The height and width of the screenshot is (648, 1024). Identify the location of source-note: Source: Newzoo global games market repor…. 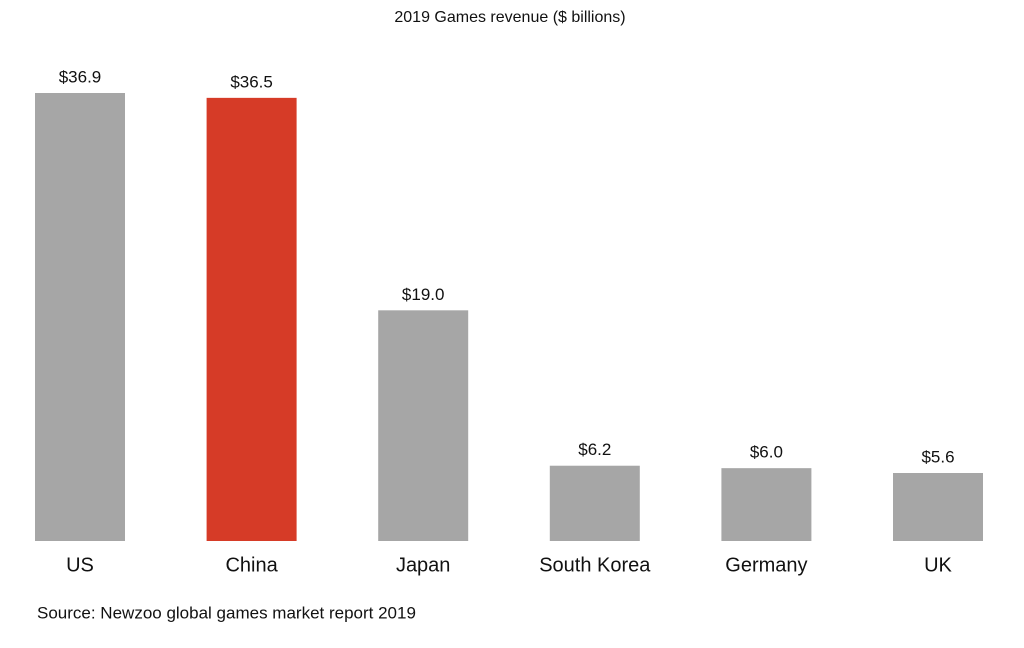
(226, 612).